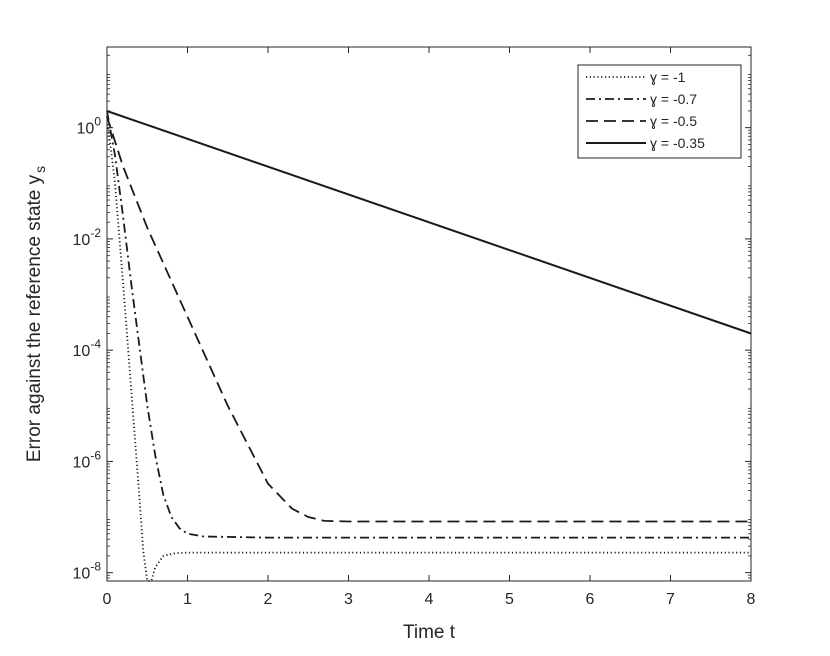 The image size is (830, 656). Describe the element at coordinates (645, 110) in the screenshot. I see `legend-items: ɣ = -1 ɣ = -0.7 ɣ = -0.5 ɣ = -0.35` at that location.